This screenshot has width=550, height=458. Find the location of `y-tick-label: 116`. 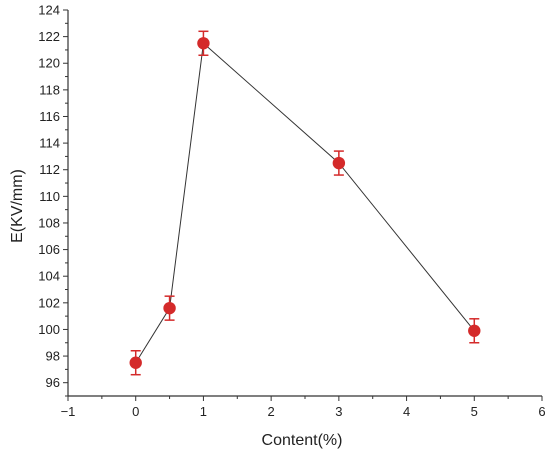

y-tick-label: 116 is located at coordinates (49, 116).